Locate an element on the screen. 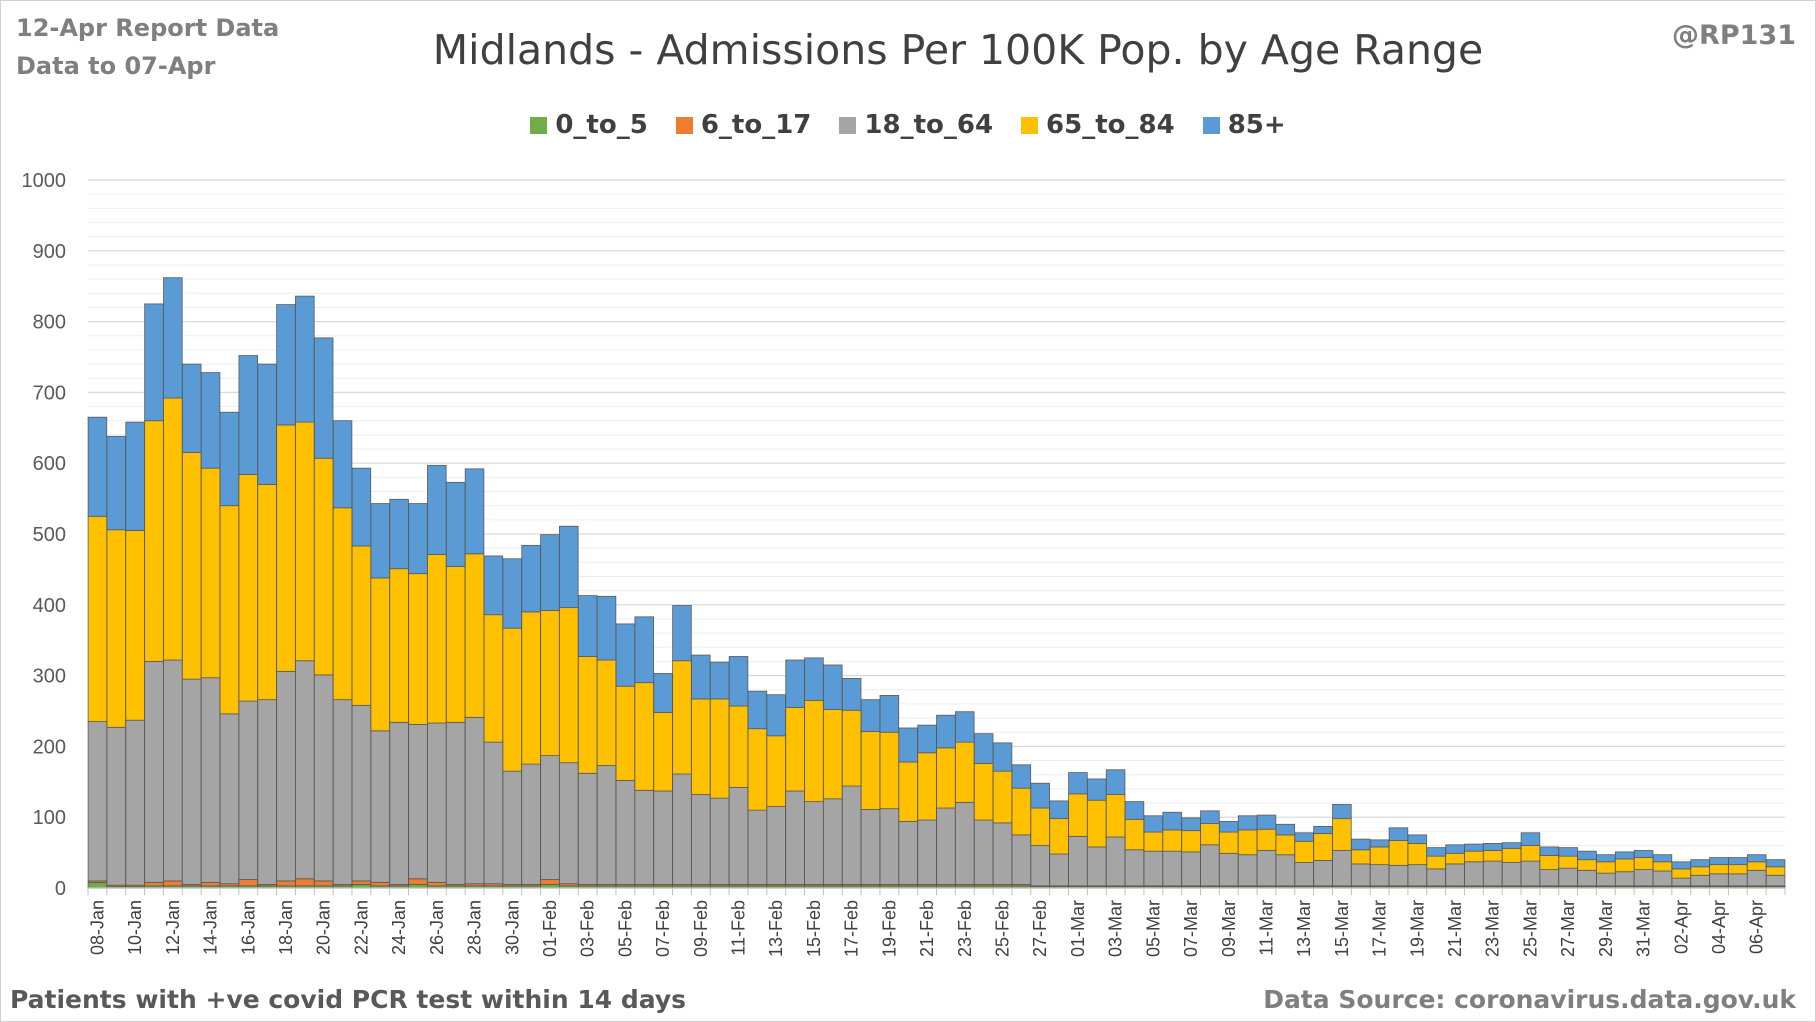 The height and width of the screenshot is (1022, 1816). x-tick-label: 12-Jan is located at coordinates (173, 927).